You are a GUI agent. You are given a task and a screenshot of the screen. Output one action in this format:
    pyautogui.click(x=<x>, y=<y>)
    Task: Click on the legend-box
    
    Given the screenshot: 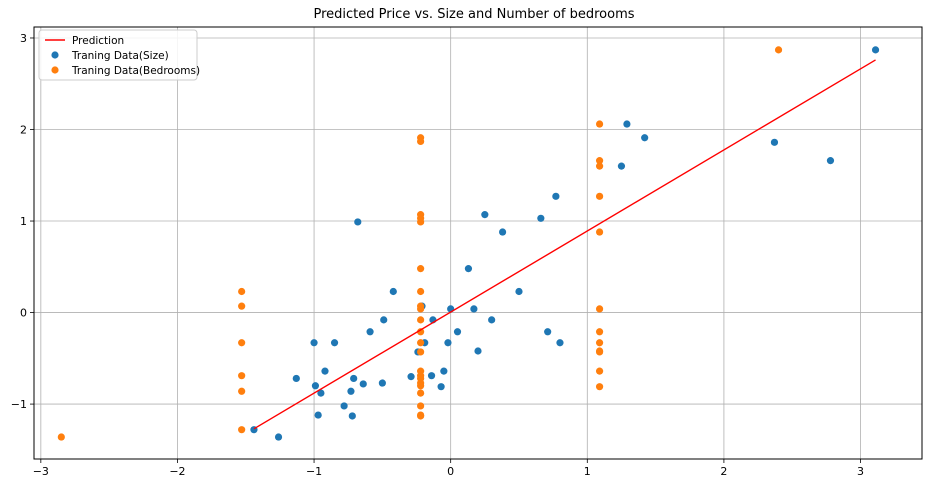 What is the action you would take?
    pyautogui.click(x=118, y=55)
    